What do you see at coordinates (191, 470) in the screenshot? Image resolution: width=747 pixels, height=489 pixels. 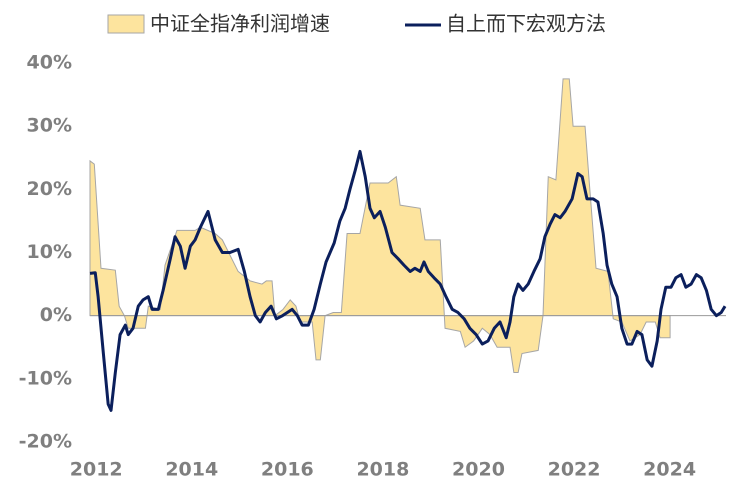 I see `x-tick-label: 2014` at bounding box center [191, 470].